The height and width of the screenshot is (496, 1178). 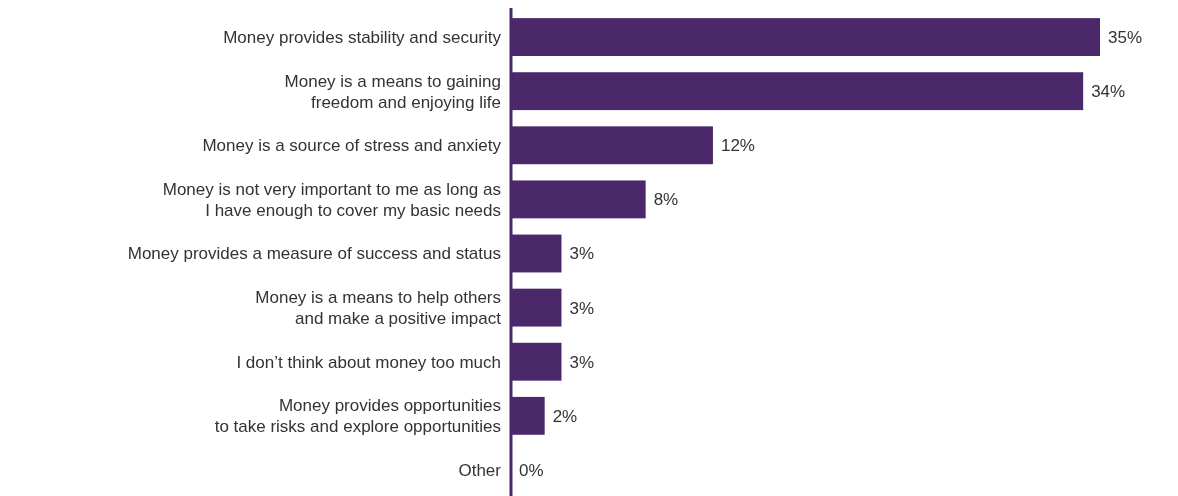 I want to click on y-tick-label: I don’t think about money too much, so click(x=368, y=362).